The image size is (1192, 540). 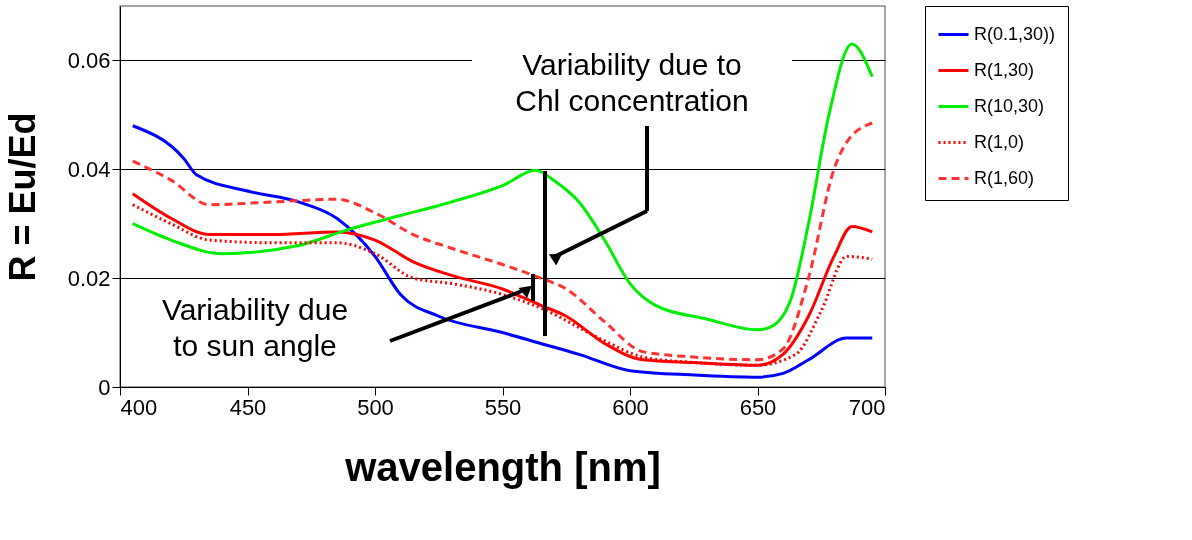 I want to click on annotation: Variability due to Chl concentration, so click(x=632, y=82).